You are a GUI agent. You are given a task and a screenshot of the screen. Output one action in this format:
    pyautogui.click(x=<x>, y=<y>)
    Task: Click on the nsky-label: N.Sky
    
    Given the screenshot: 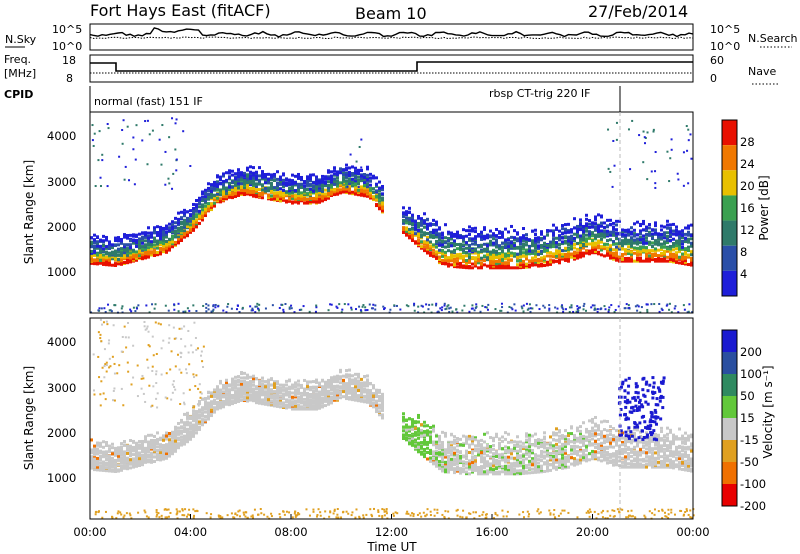 What is the action you would take?
    pyautogui.click(x=21, y=39)
    